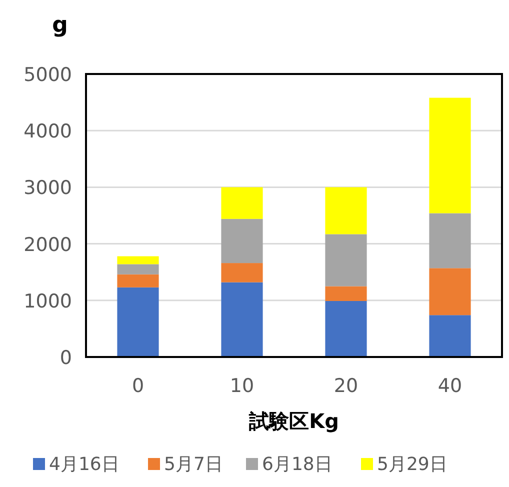  Describe the element at coordinates (60, 25) in the screenshot. I see `y-axis-title: g` at that location.